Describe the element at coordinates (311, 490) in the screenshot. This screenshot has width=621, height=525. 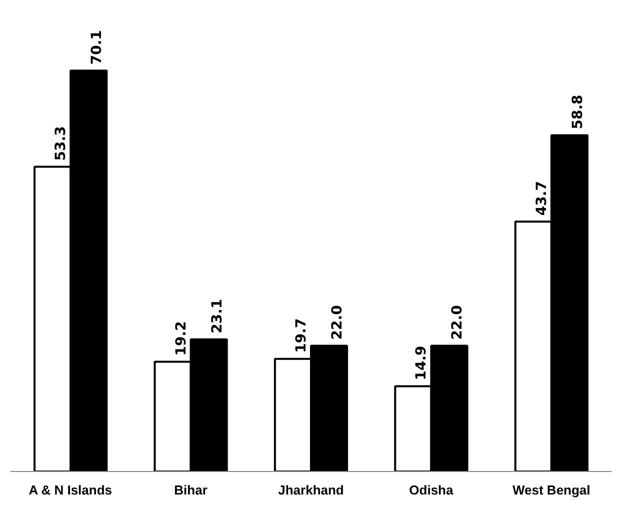
I see `x-tick-label: Jharkhand` at that location.